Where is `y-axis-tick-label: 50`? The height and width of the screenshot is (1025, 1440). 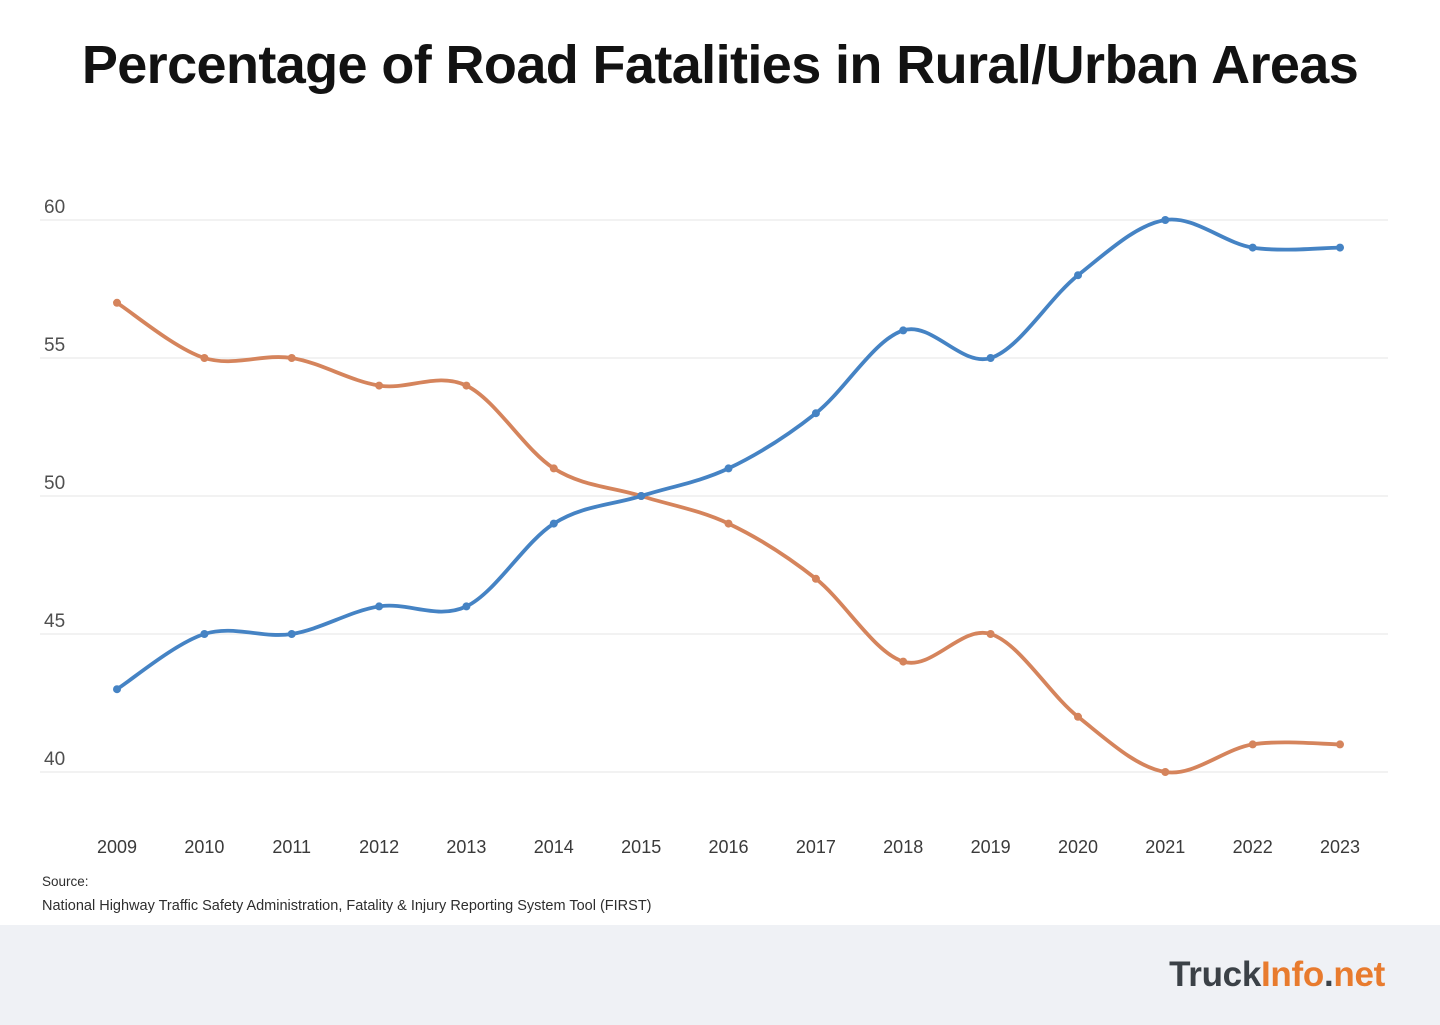 y-axis-tick-label: 50 is located at coordinates (54, 483).